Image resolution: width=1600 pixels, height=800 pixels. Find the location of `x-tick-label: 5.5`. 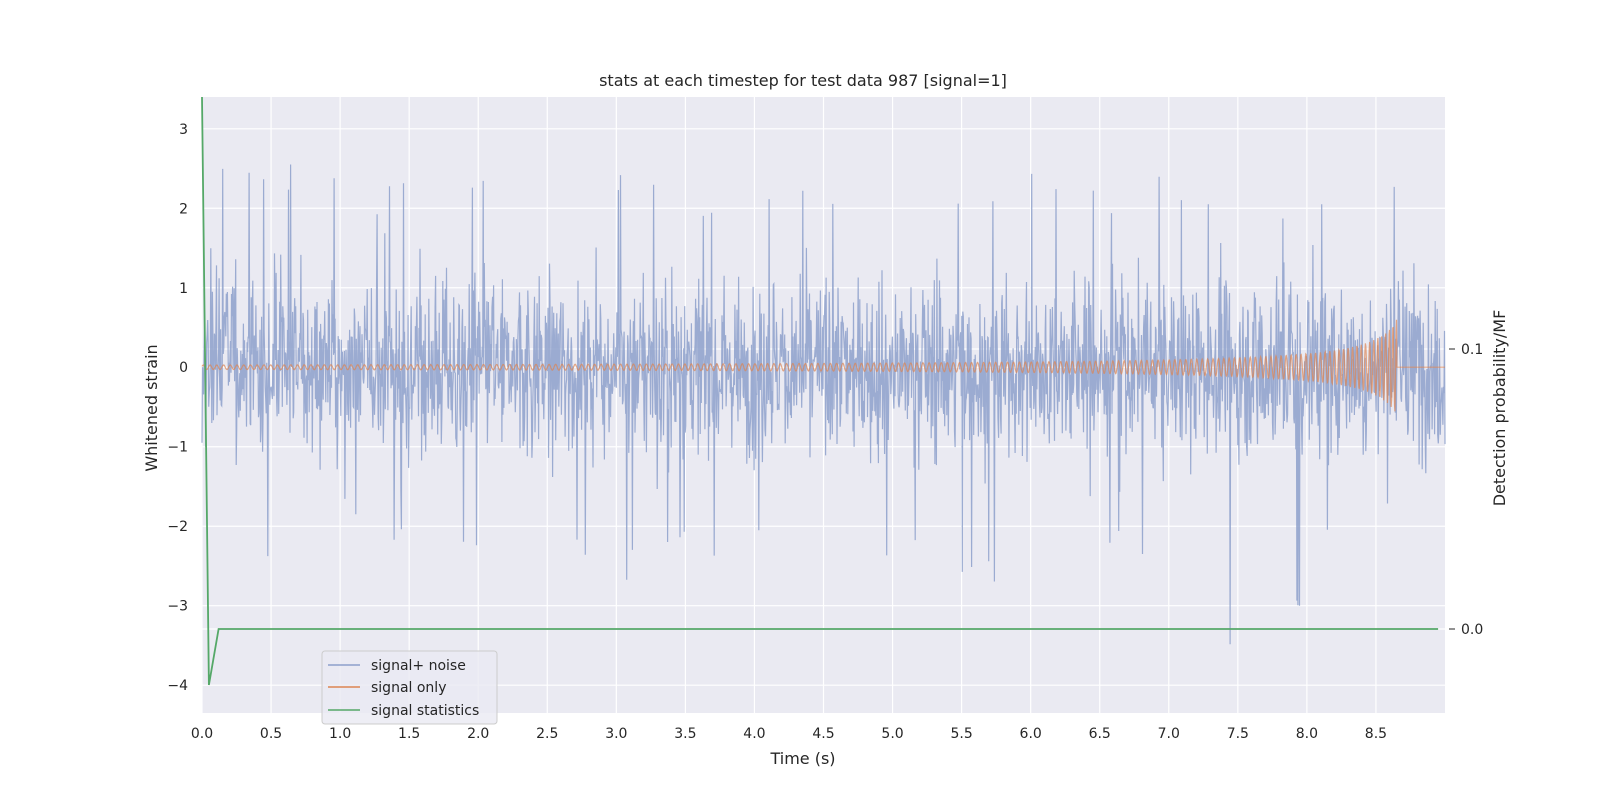

x-tick-label: 5.5 is located at coordinates (961, 734).